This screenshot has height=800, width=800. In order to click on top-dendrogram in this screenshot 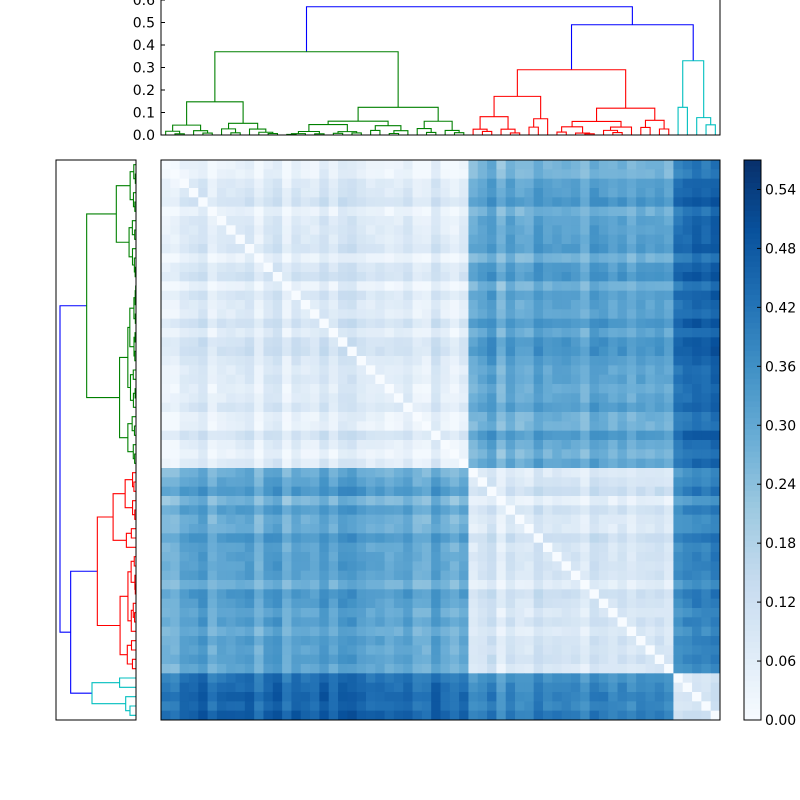, I will do `click(440, 71)`.